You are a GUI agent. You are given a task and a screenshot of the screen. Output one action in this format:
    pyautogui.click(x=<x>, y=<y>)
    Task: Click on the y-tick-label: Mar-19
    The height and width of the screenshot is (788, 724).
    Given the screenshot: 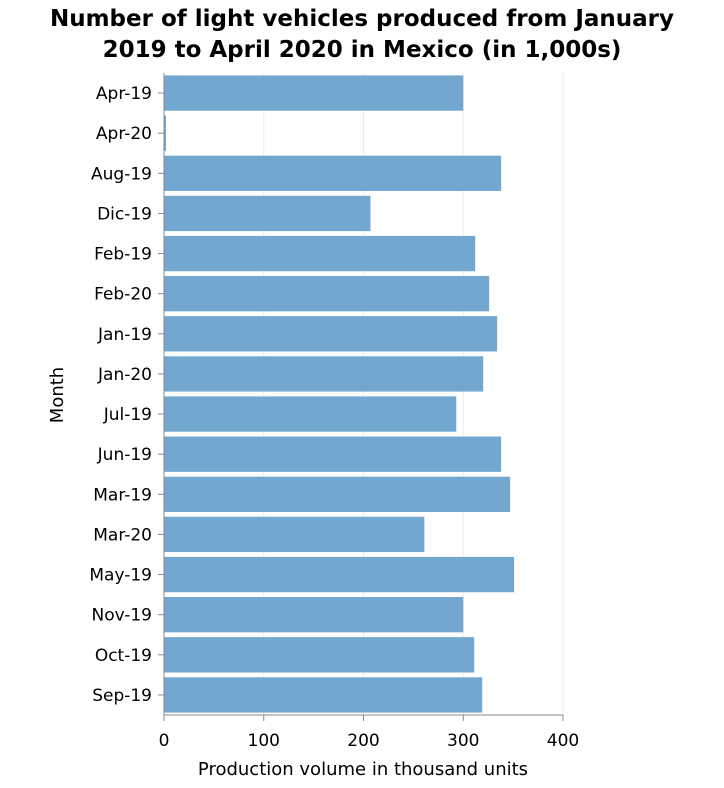 What is the action you would take?
    pyautogui.click(x=122, y=495)
    